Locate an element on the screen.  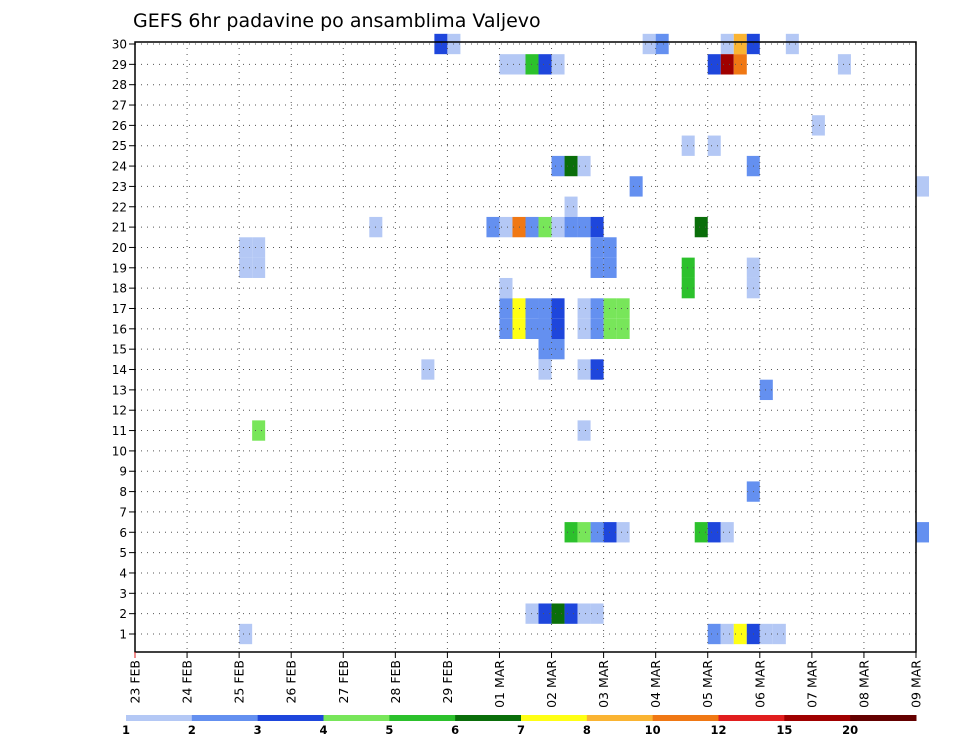
y-tick-label: 6 is located at coordinates (123, 533).